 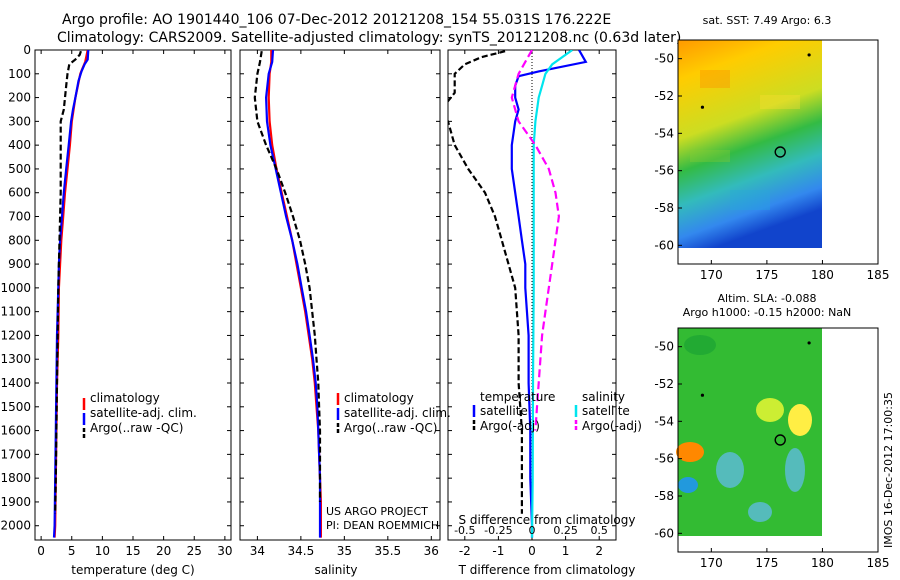 What do you see at coordinates (224, 551) in the screenshot?
I see `x-tick-label: 30` at bounding box center [224, 551].